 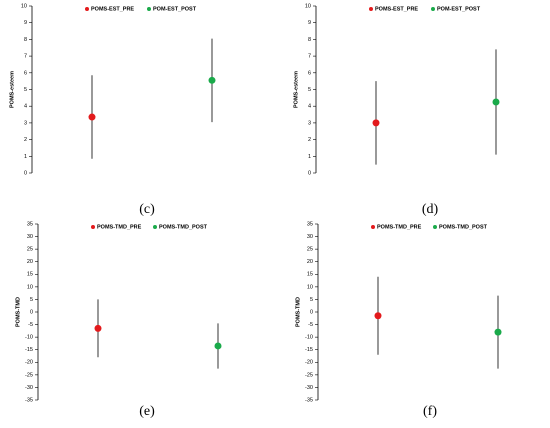 What do you see at coordinates (430, 209) in the screenshot?
I see `caption: (d)` at bounding box center [430, 209].